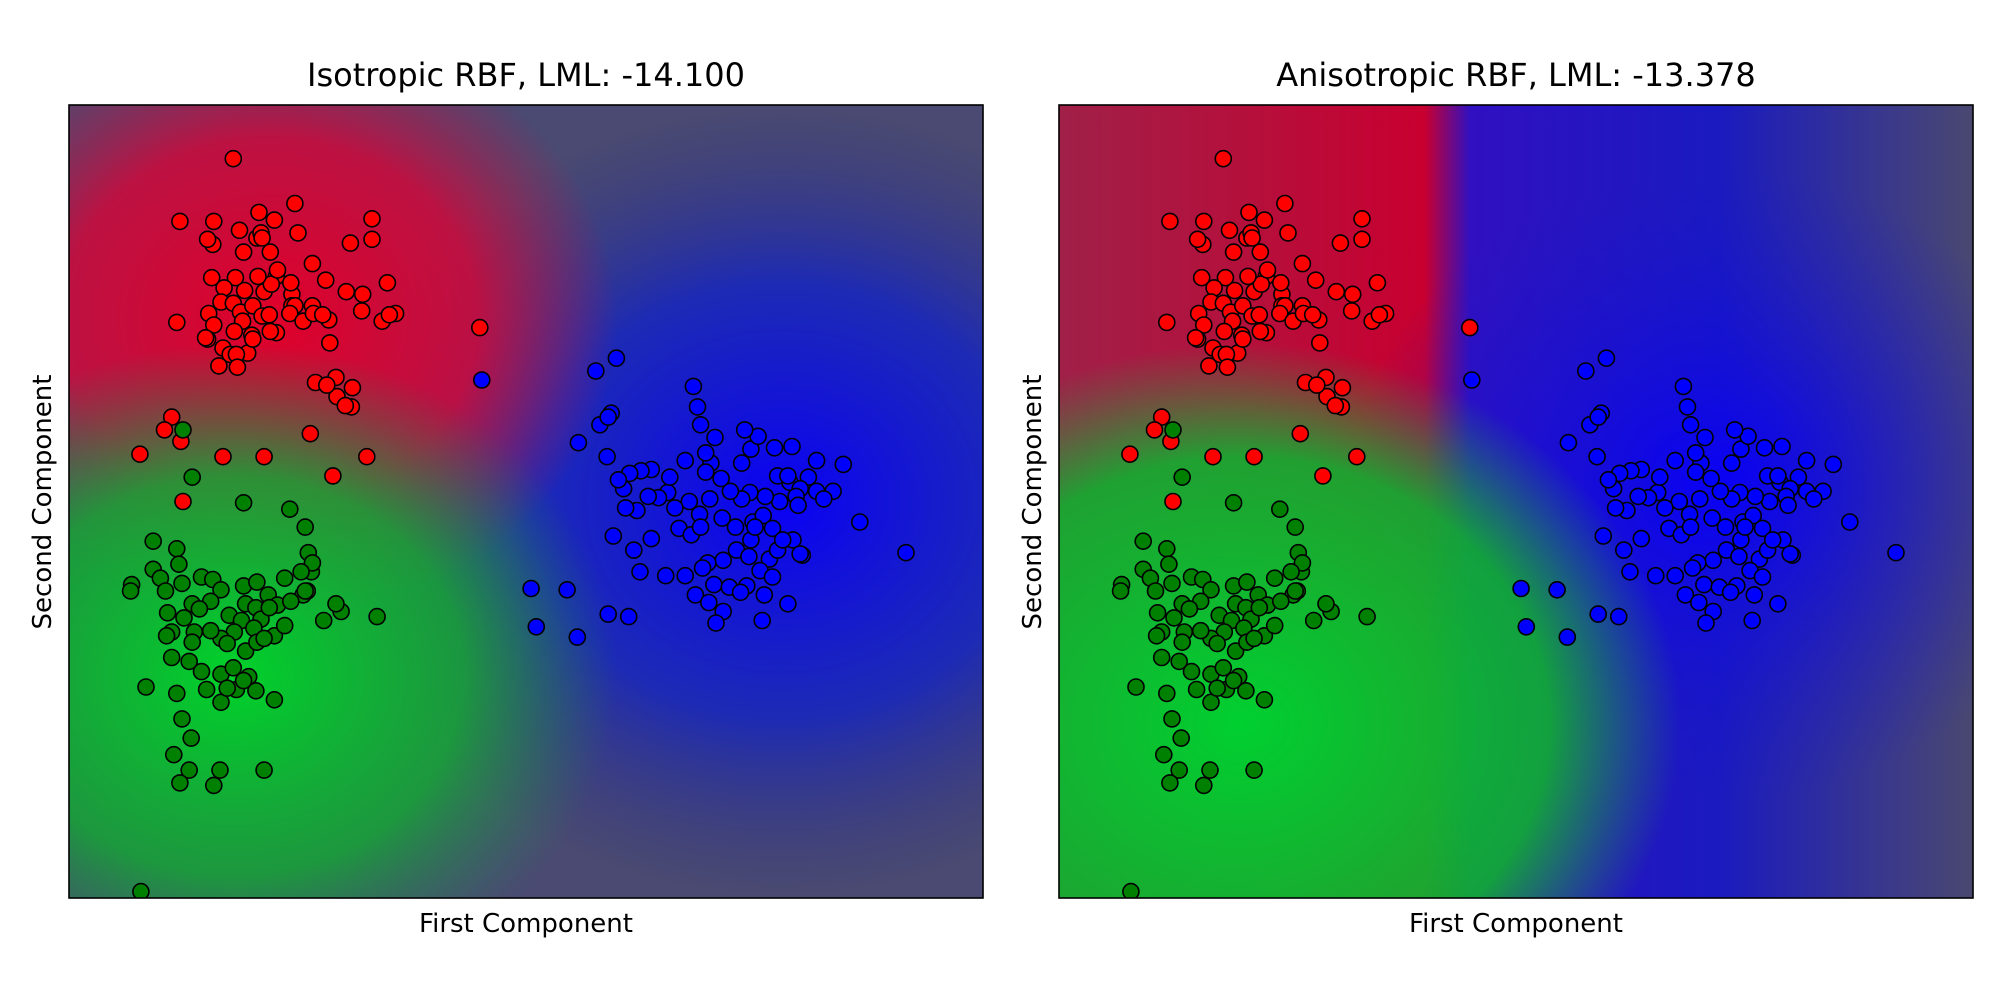  I want to click on panel-1-title: Isotropic RBF, LML: -14.100, so click(526, 75).